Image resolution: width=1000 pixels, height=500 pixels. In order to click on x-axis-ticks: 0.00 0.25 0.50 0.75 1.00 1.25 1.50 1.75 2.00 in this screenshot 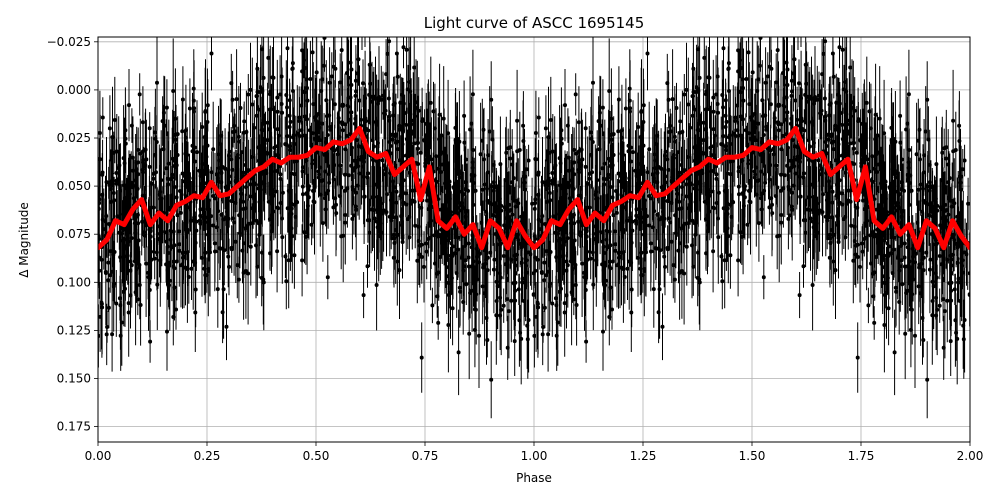, I will do `click(534, 452)`.